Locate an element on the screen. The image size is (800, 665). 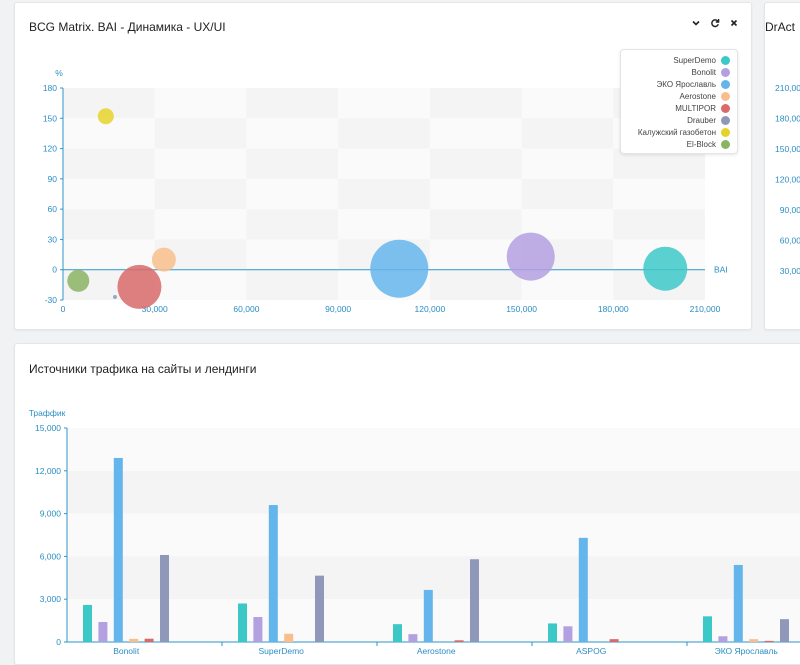
x-tick-label: ЭКО Ярославль is located at coordinates (747, 651).